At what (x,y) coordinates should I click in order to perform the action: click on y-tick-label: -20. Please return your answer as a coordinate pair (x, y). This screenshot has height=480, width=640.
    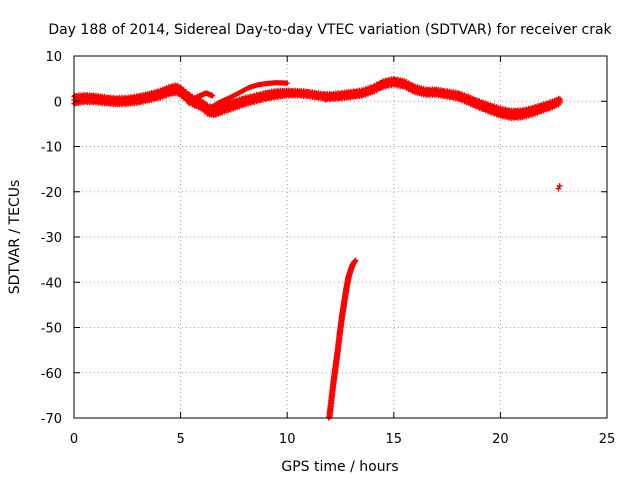
    Looking at the image, I should click on (51, 193).